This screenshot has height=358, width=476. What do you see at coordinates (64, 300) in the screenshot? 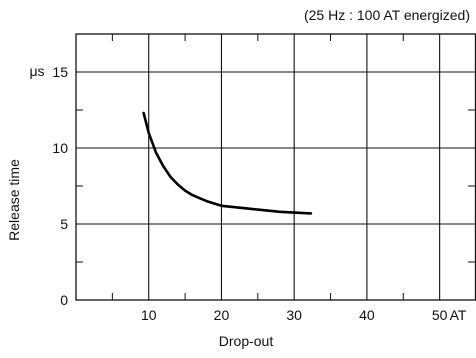
I see `y-tick-label: 0` at bounding box center [64, 300].